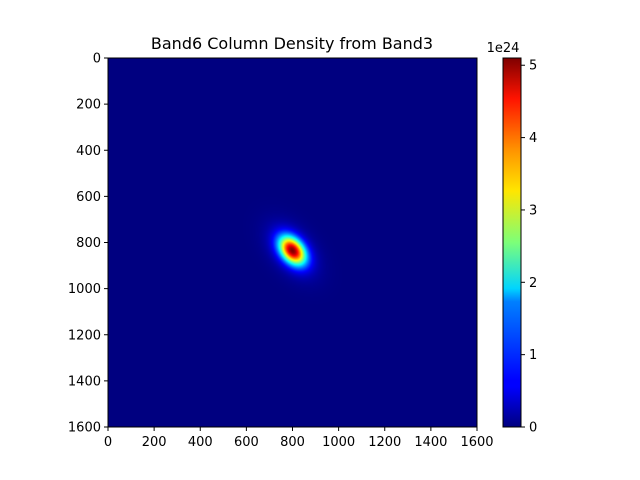  What do you see at coordinates (88, 197) in the screenshot?
I see `y-tick-label: 600` at bounding box center [88, 197].